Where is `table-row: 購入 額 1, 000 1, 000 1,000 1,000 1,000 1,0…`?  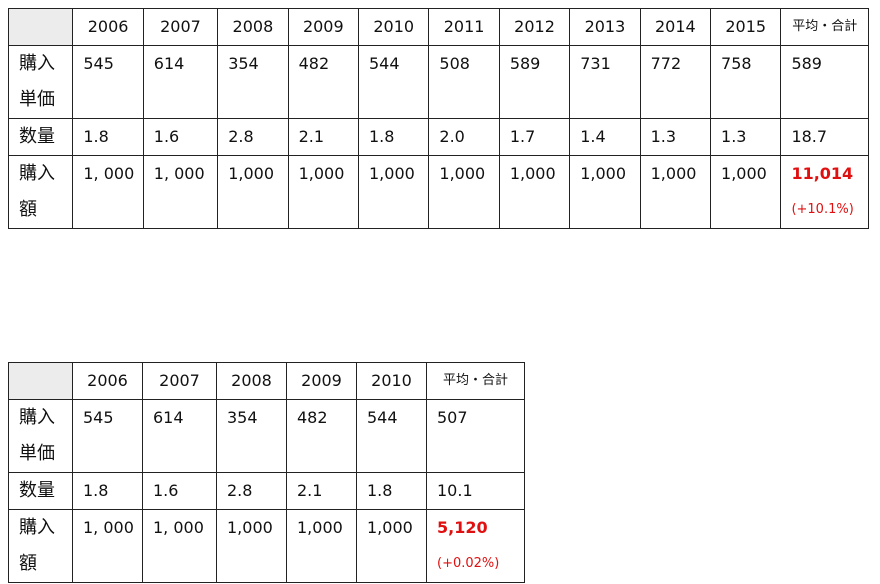 table-row: 購入 額 1, 000 1, 000 1,000 1,000 1,000 1,0… is located at coordinates (438, 192).